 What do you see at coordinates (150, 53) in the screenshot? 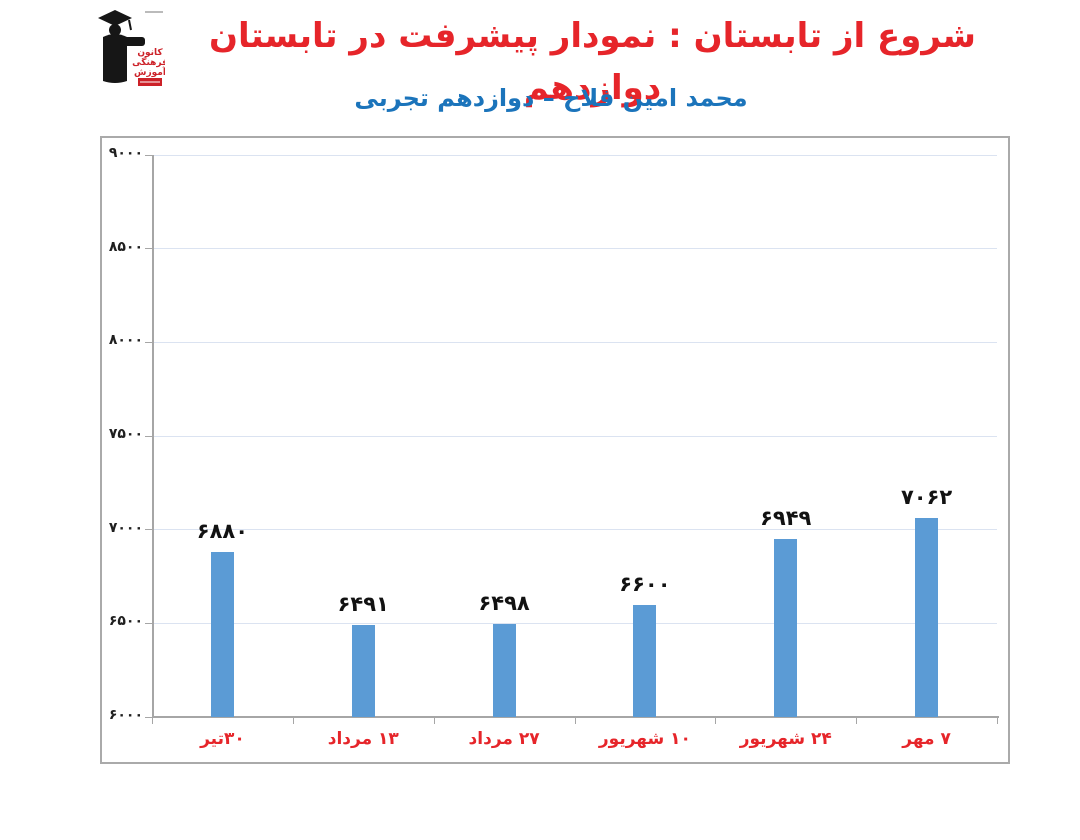
I see `logo-text-line: کانون` at bounding box center [150, 53].